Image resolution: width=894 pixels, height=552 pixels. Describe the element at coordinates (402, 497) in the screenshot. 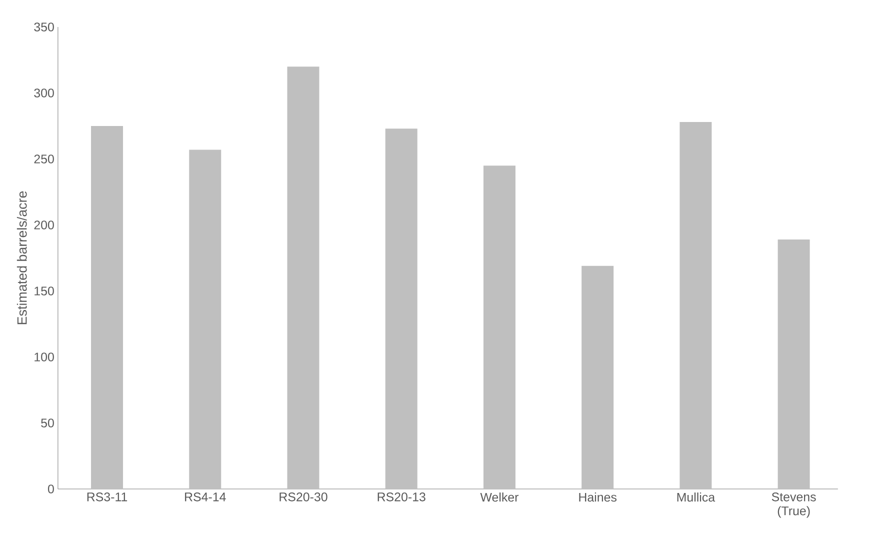

I see `x-tick-label: RS20-13` at that location.